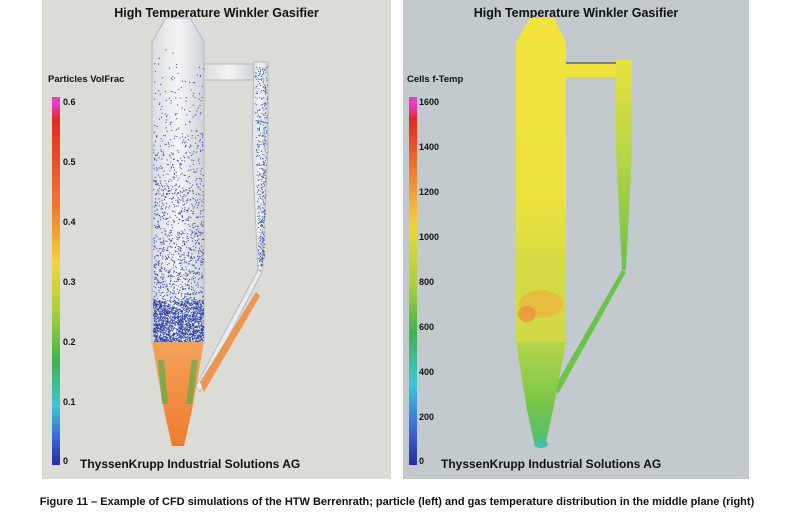 This screenshot has height=519, width=794. What do you see at coordinates (69, 102) in the screenshot?
I see `left-tick: 0.6` at bounding box center [69, 102].